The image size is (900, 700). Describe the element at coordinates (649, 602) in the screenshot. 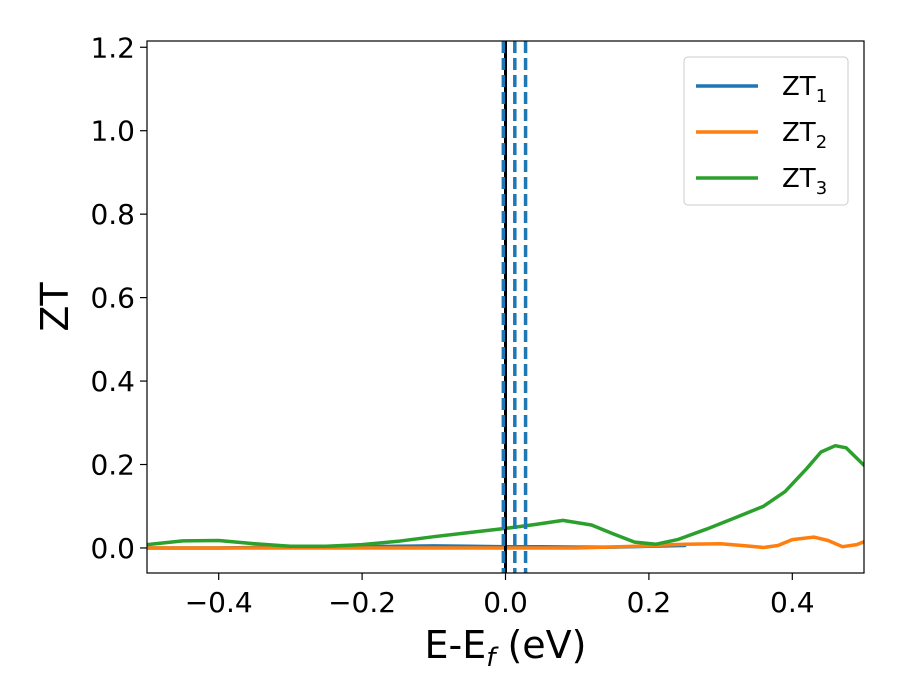

I see `x-tick-label: 0.2` at that location.